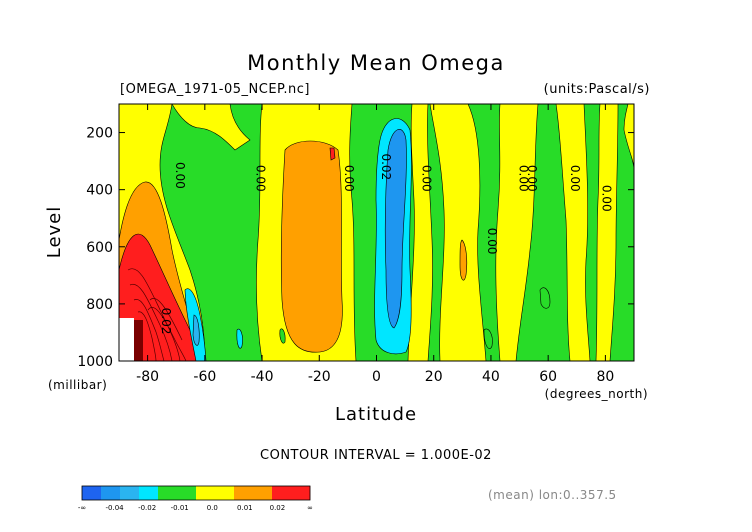 This screenshot has height=532, width=752. I want to click on contour-interval: CONTOUR INTERVAL = 1.000E-02, so click(376, 455).